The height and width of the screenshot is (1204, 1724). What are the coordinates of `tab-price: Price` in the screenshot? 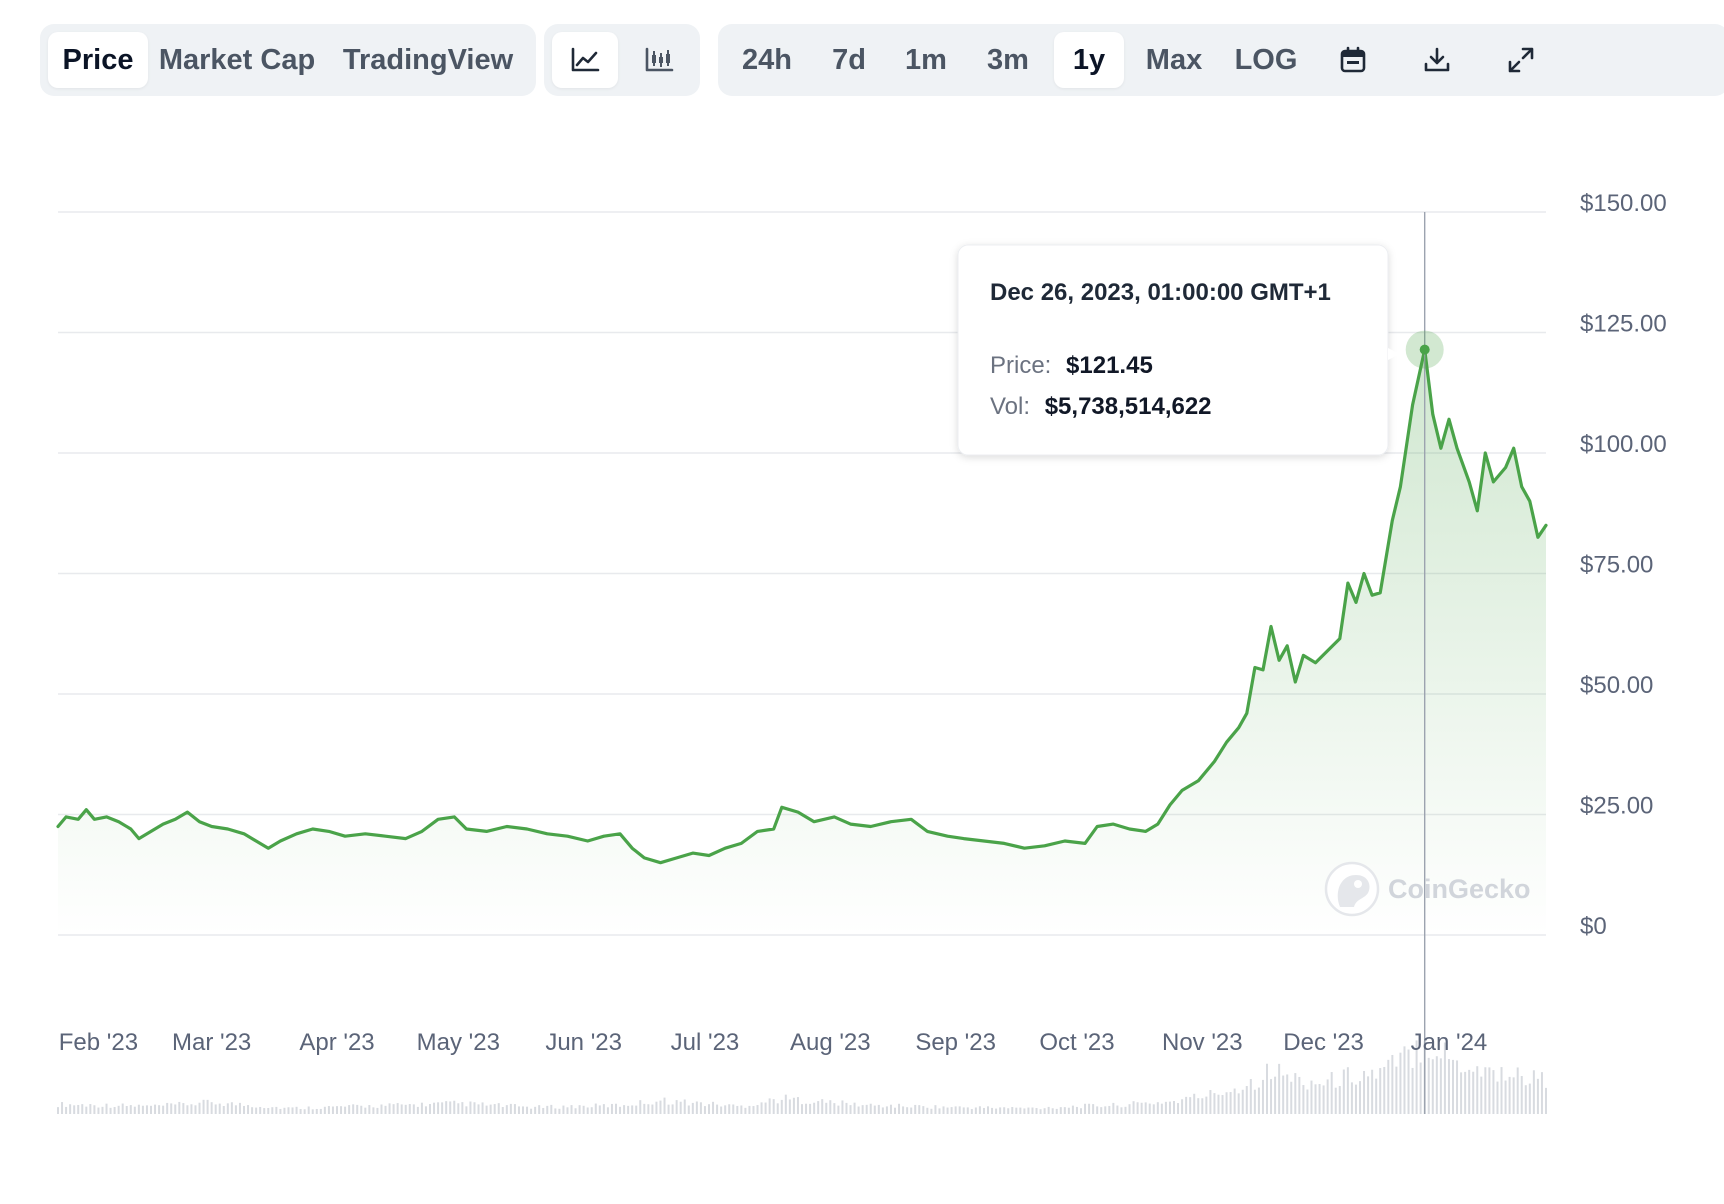 It's located at (98, 60).